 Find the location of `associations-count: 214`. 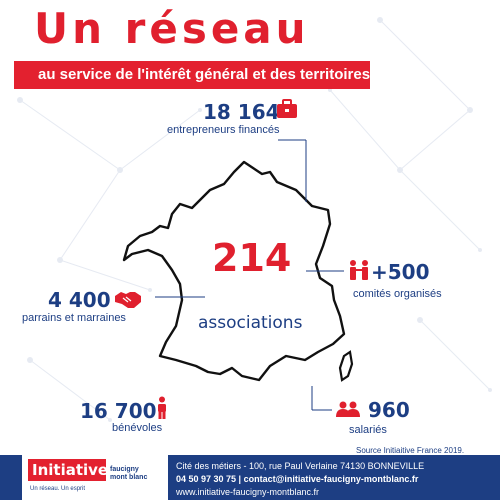

associations-count: 214 is located at coordinates (252, 258).